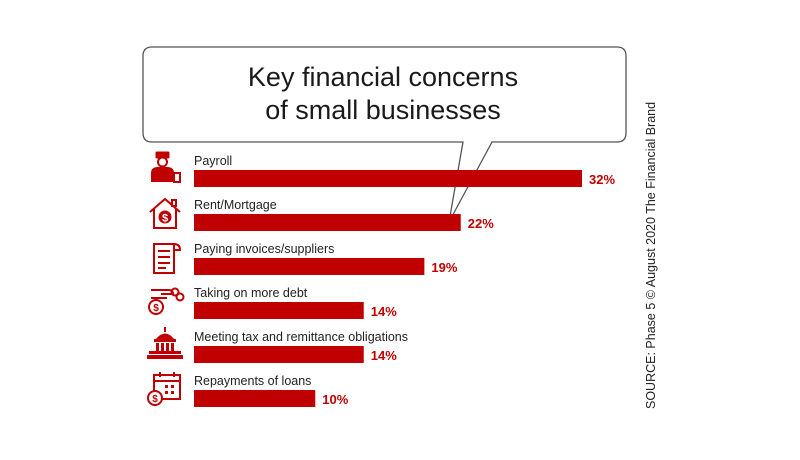  Describe the element at coordinates (251, 293) in the screenshot. I see `category-label: Taking on more debt` at that location.